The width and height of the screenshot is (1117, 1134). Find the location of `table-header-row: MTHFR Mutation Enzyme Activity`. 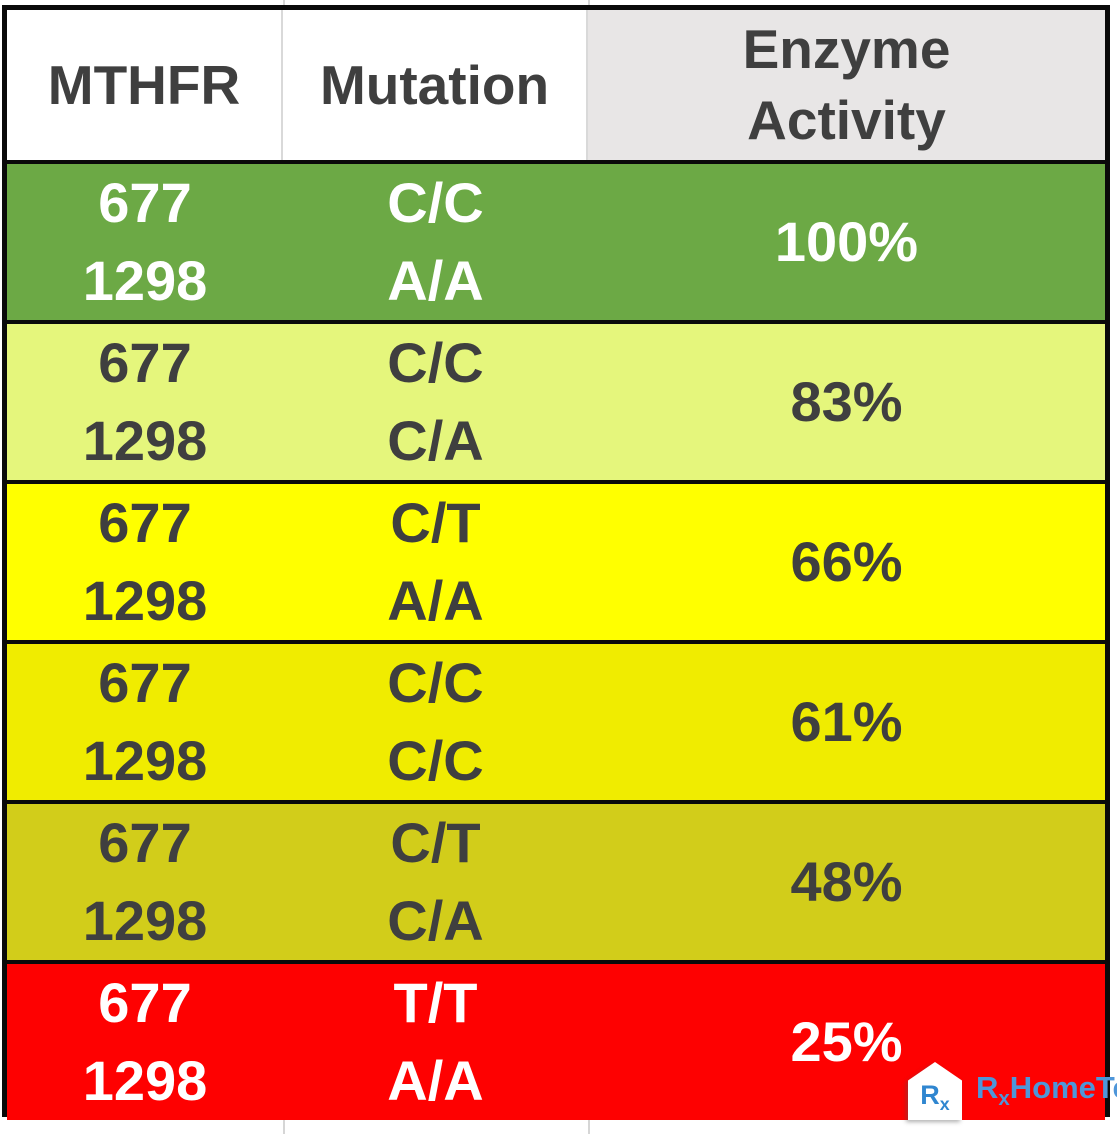

table-header-row: MTHFR Mutation Enzyme Activity is located at coordinates (556, 85).